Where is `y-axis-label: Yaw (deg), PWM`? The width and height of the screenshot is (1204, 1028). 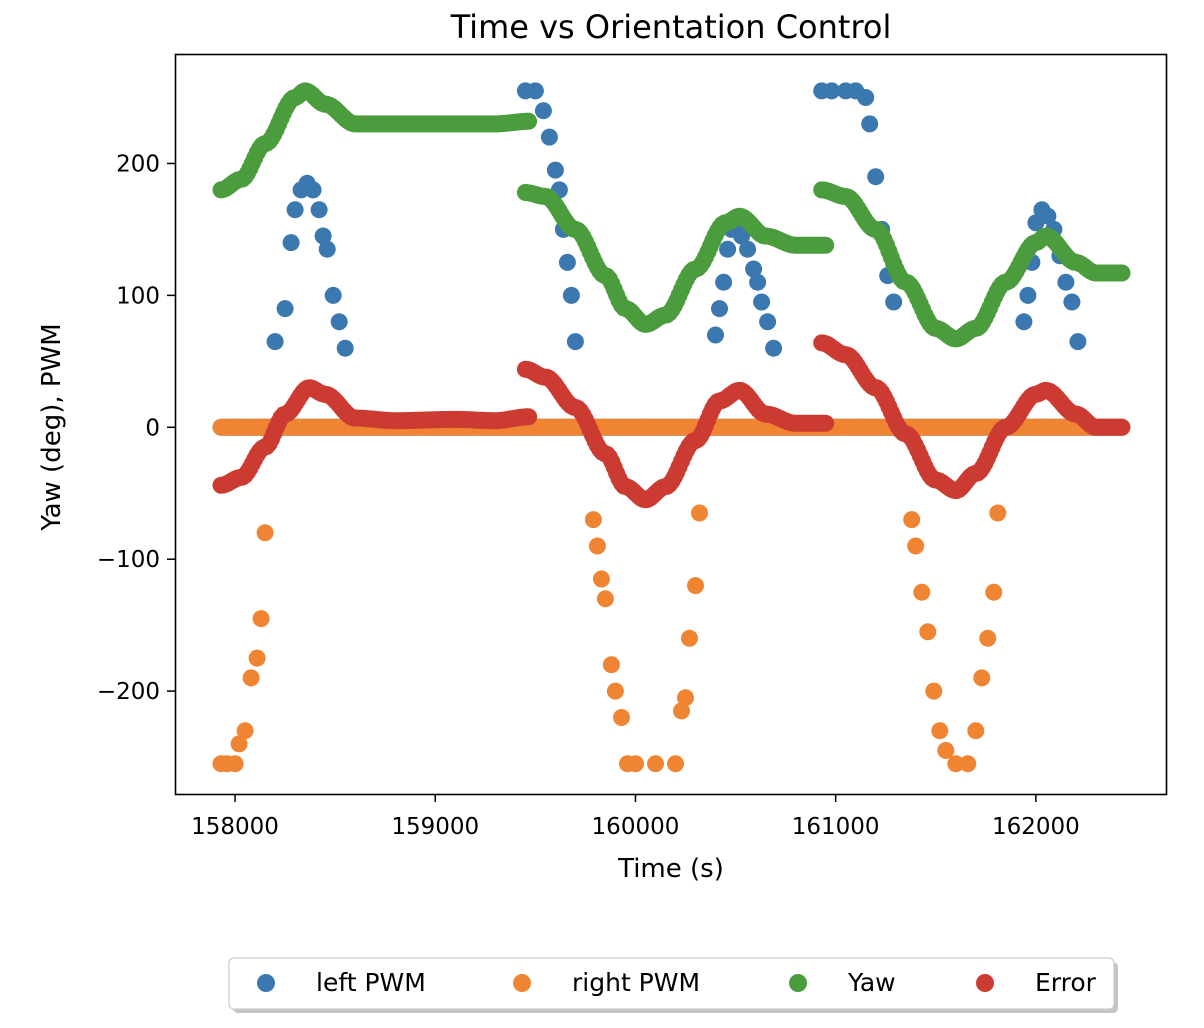 y-axis-label: Yaw (deg), PWM is located at coordinates (52, 427).